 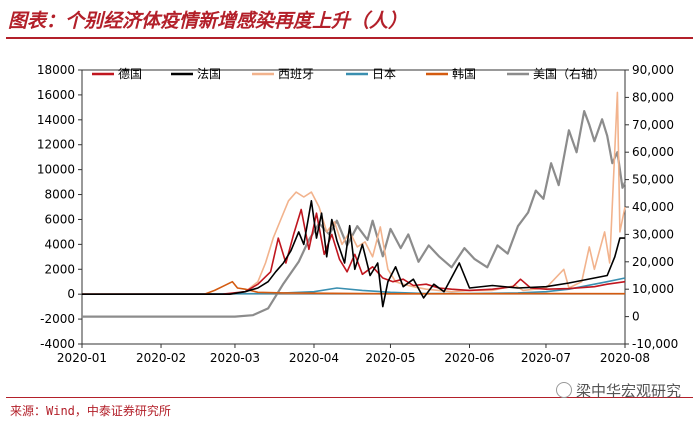 What do you see at coordinates (636, 317) in the screenshot?
I see `y-right-tick-label: 0` at bounding box center [636, 317].